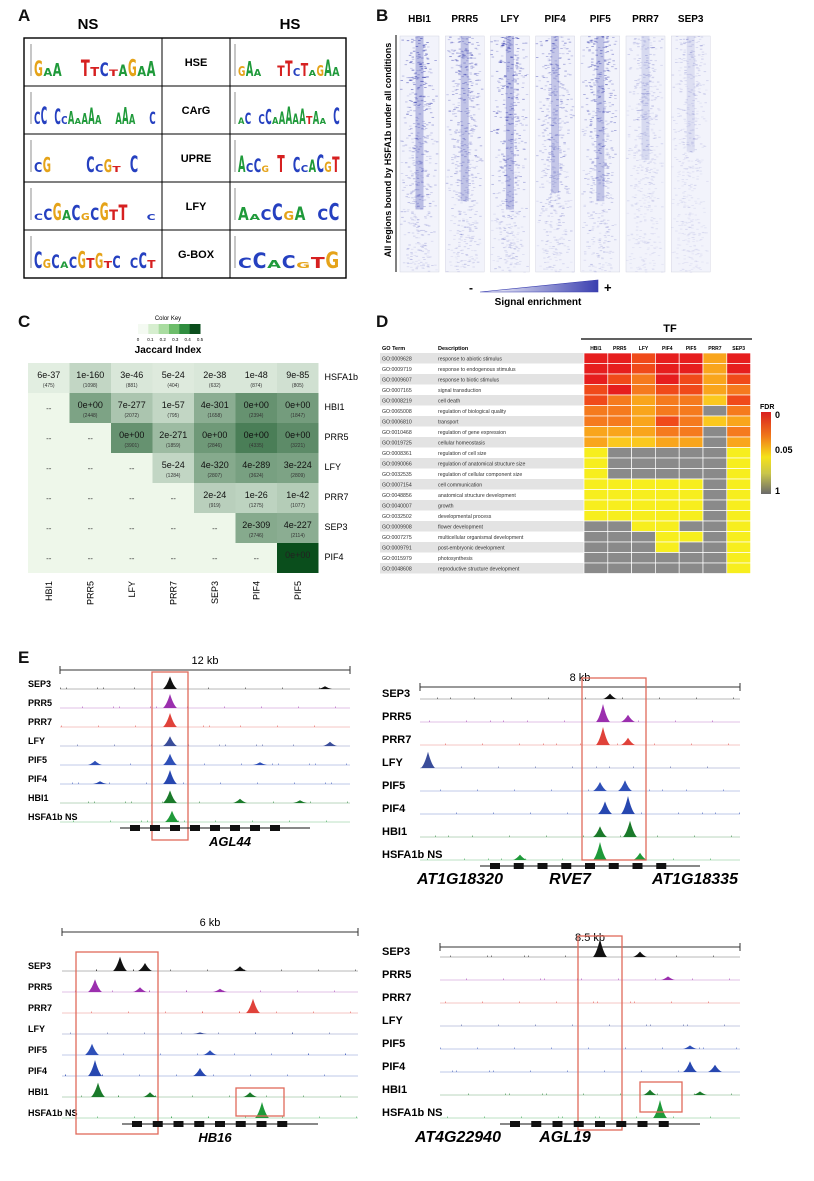 The height and width of the screenshot is (1181, 814). I want to click on go-description: reproductive structure development, so click(479, 570).